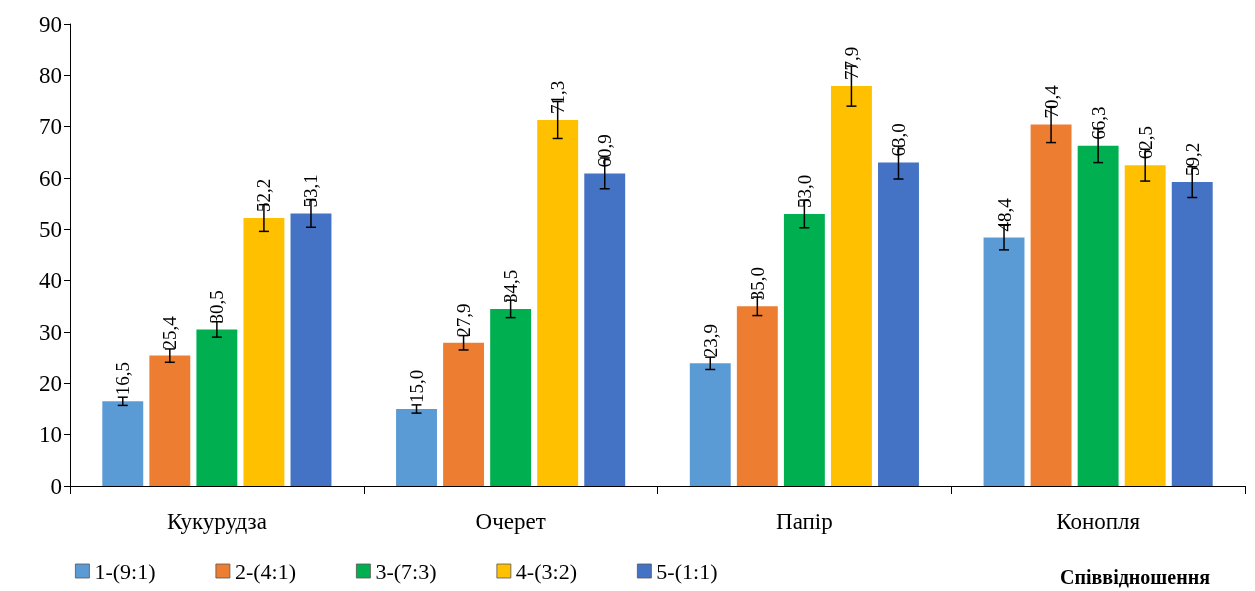 This screenshot has height=591, width=1255. I want to click on y-tick-label: 0, so click(56, 486).